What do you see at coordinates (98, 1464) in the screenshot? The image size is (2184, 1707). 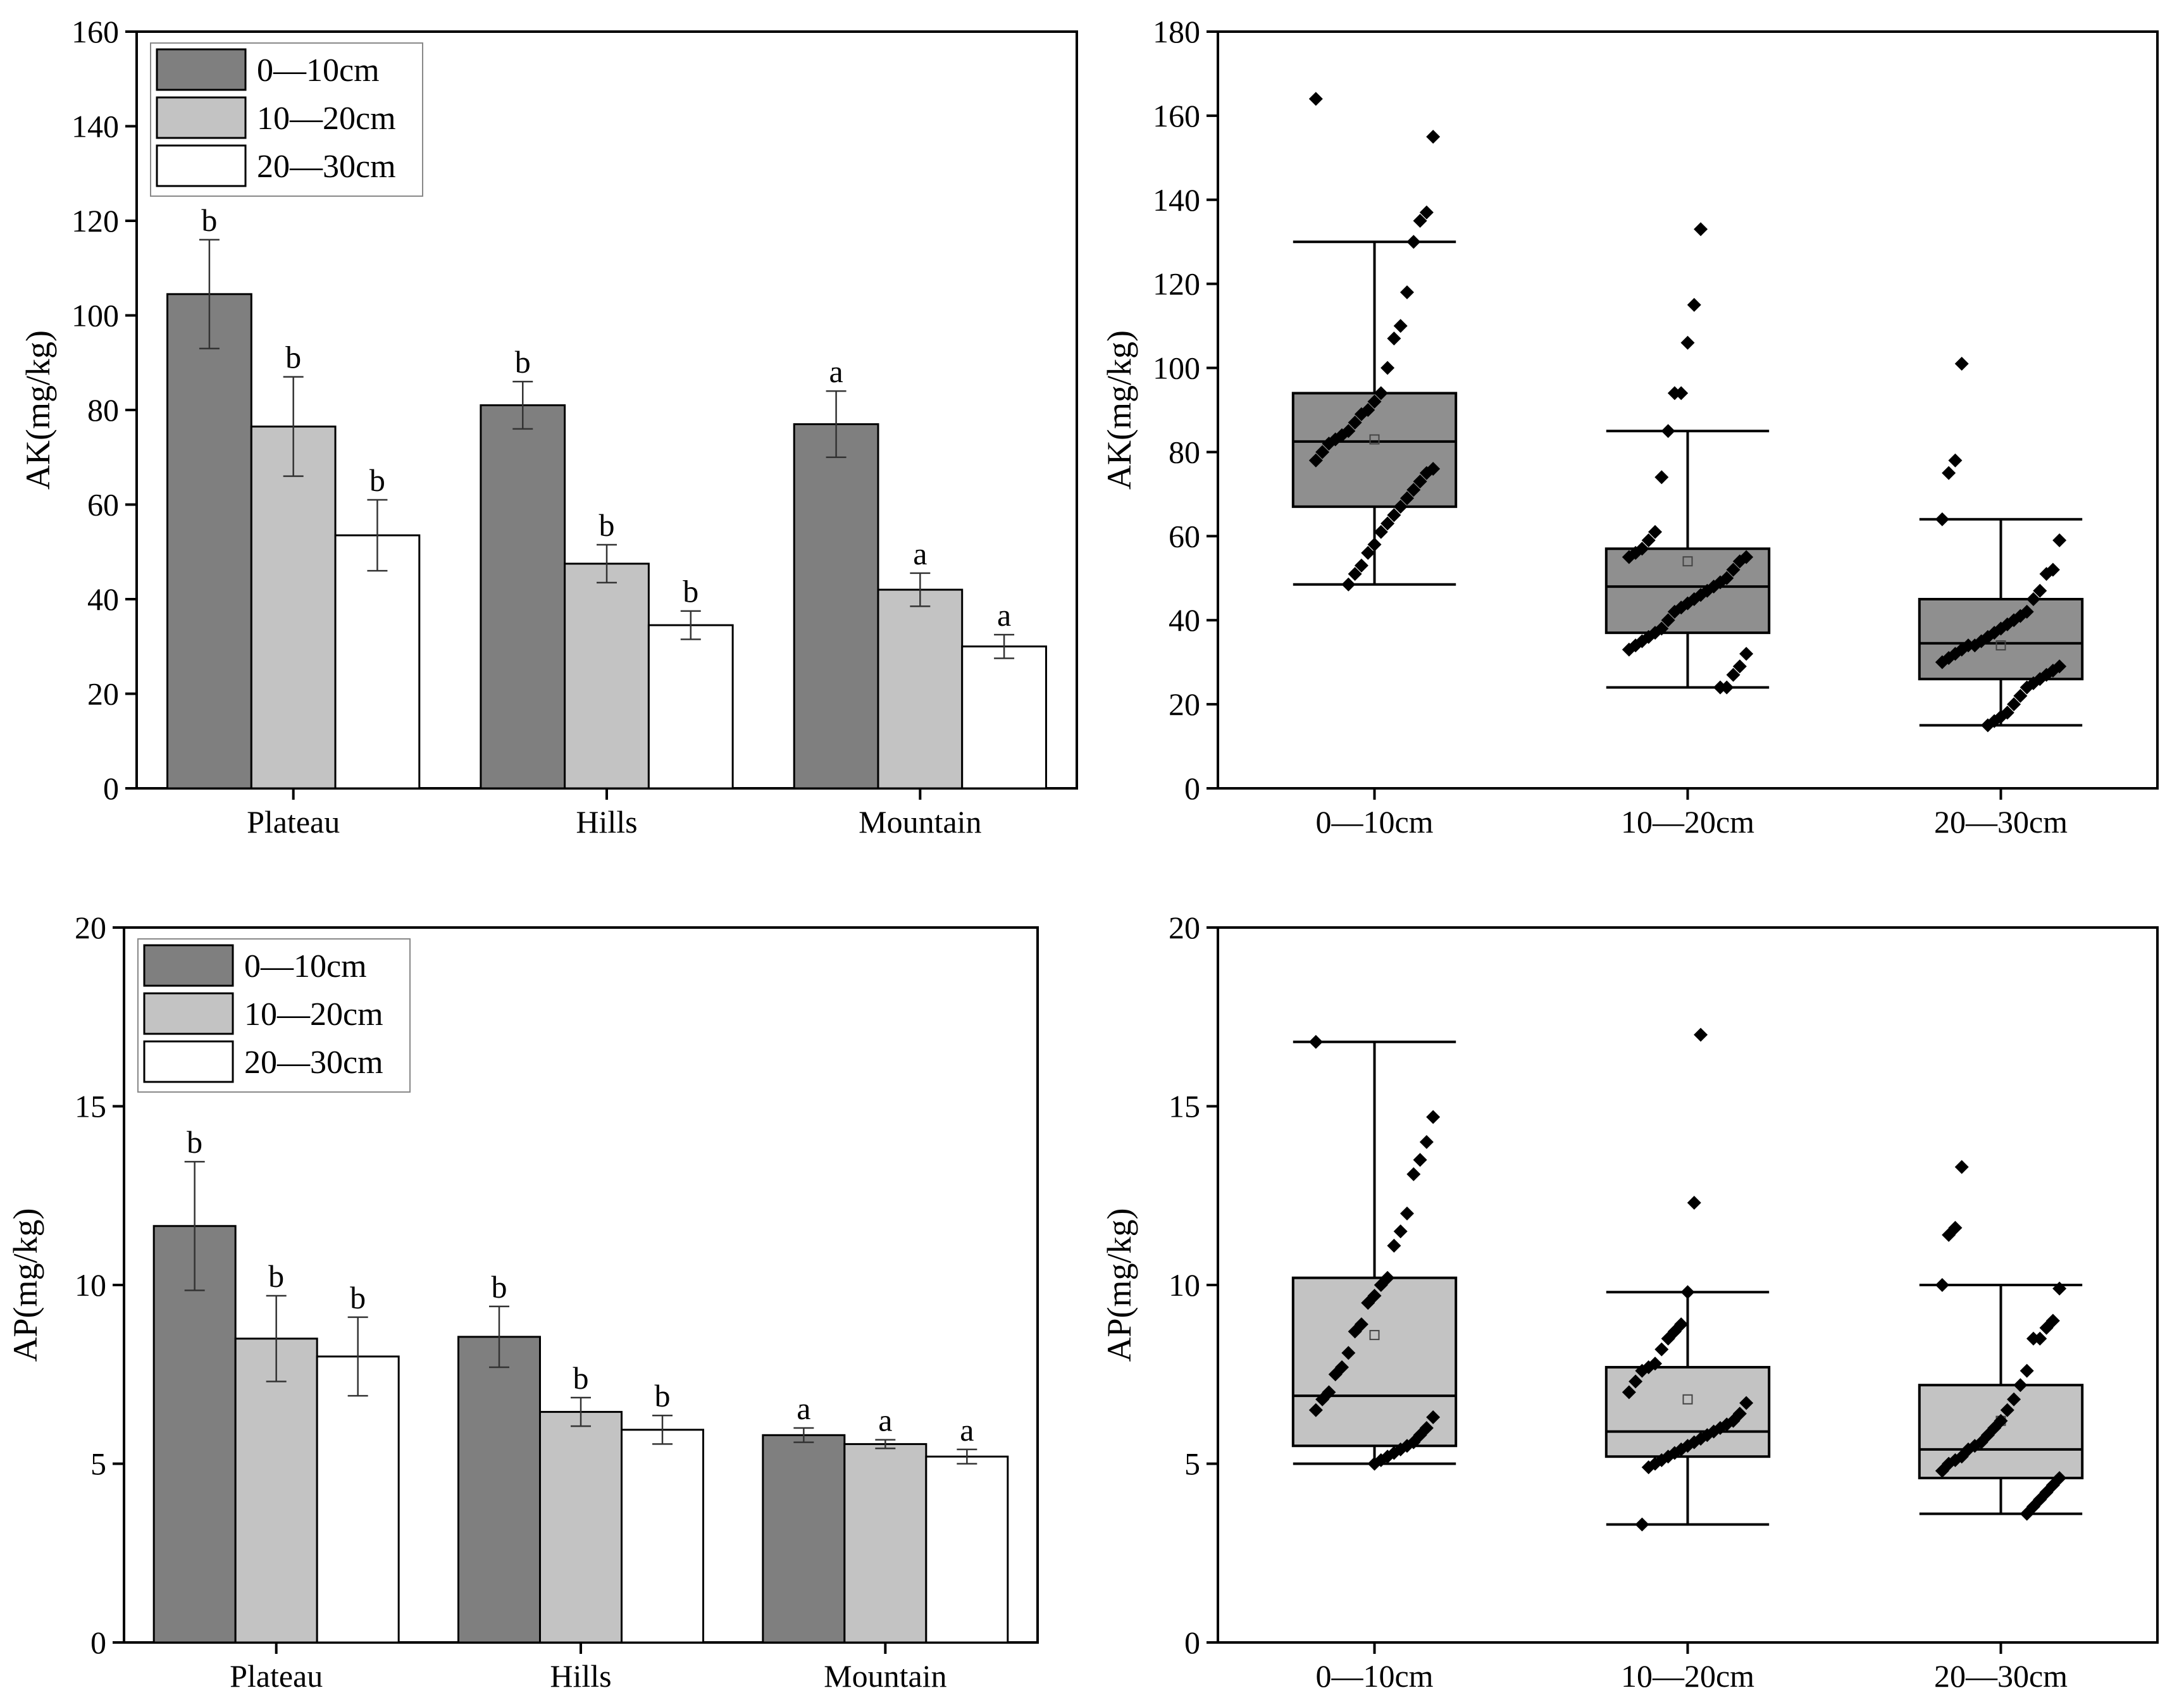 I see `y-tick-label: 5` at bounding box center [98, 1464].